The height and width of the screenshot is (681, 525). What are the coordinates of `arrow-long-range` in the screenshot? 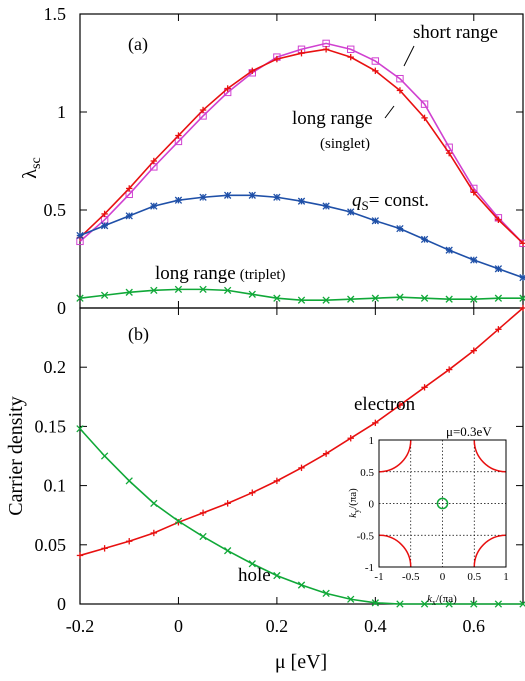 It's located at (389, 112).